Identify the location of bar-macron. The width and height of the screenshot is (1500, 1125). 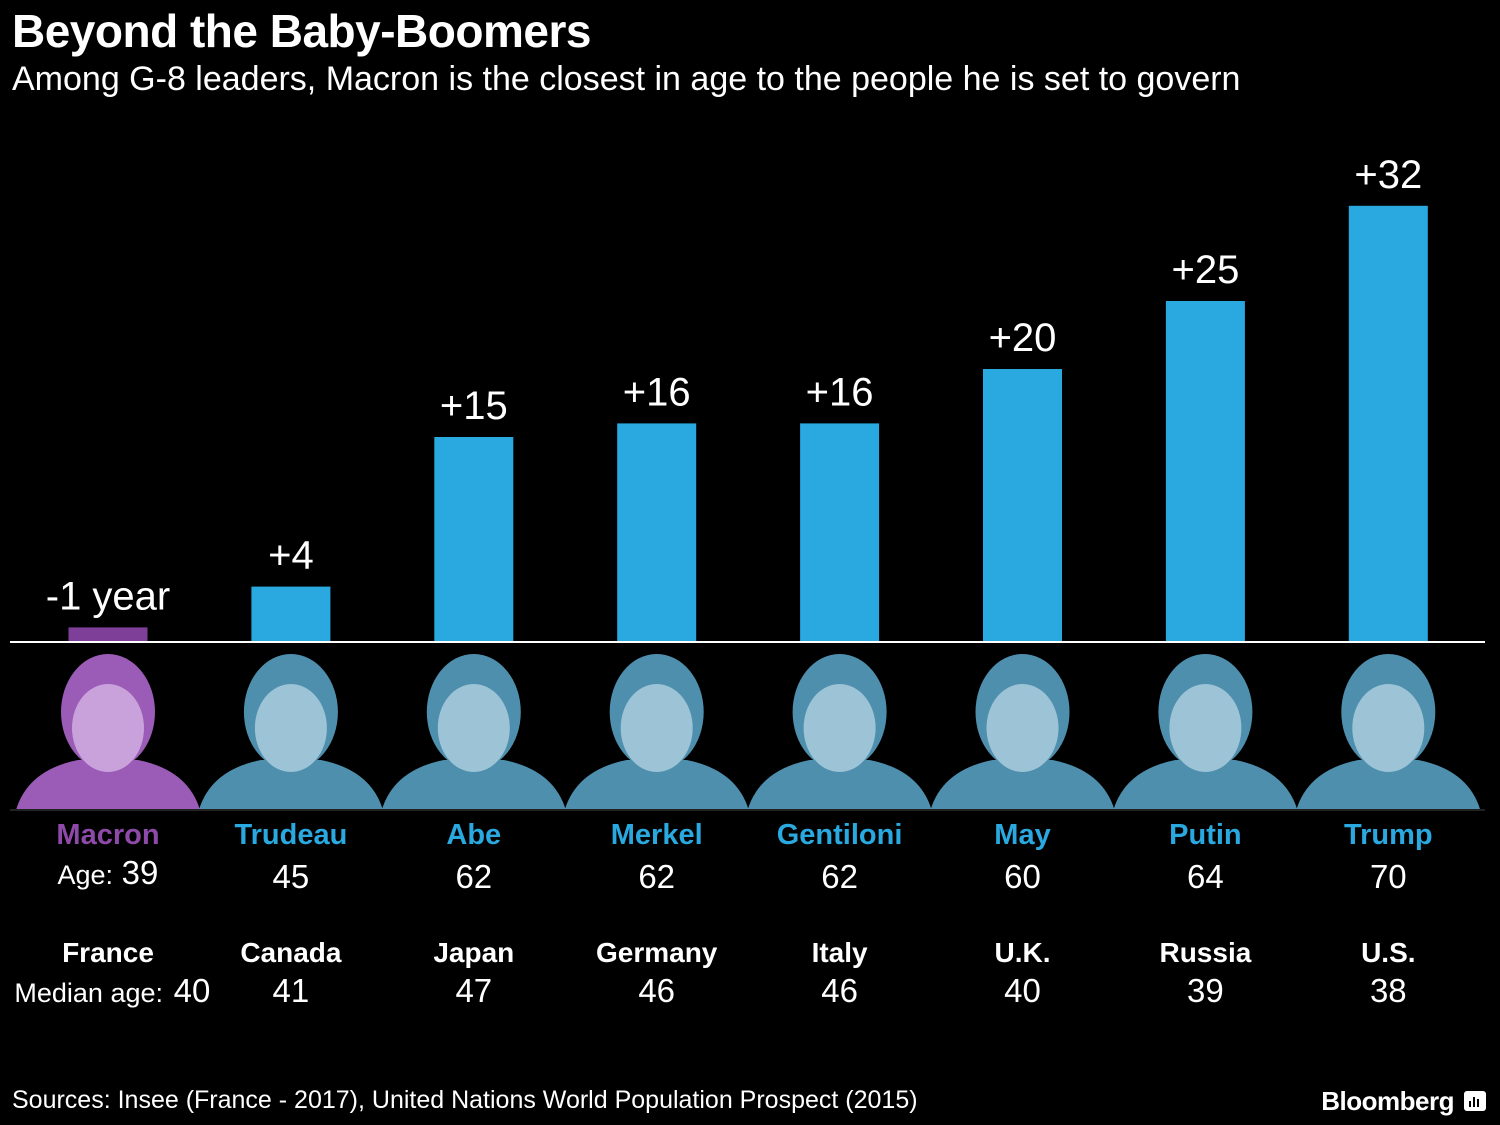
(108, 634).